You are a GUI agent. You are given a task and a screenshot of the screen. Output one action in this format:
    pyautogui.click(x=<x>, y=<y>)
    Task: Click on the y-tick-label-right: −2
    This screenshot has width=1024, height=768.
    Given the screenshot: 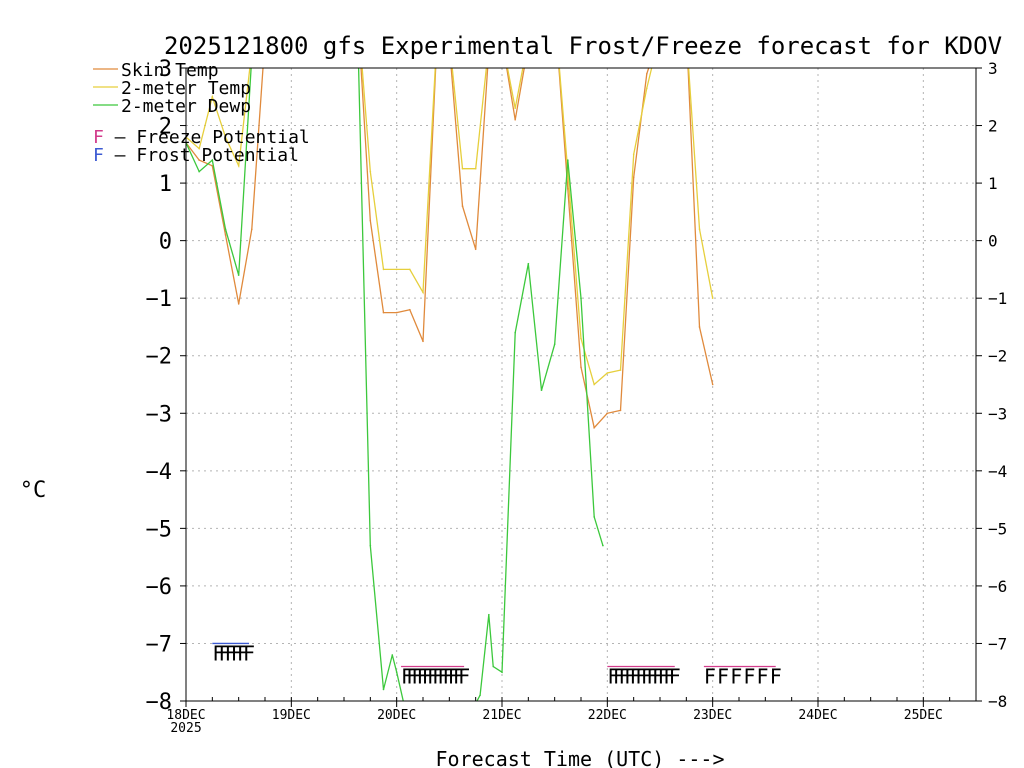 What is the action you would take?
    pyautogui.click(x=997, y=356)
    